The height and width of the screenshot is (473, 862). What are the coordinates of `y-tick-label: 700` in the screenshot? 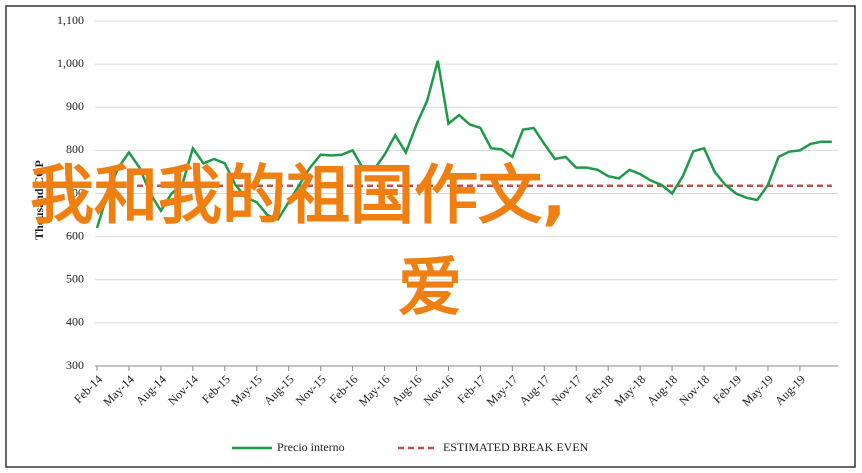 It's located at (75, 192).